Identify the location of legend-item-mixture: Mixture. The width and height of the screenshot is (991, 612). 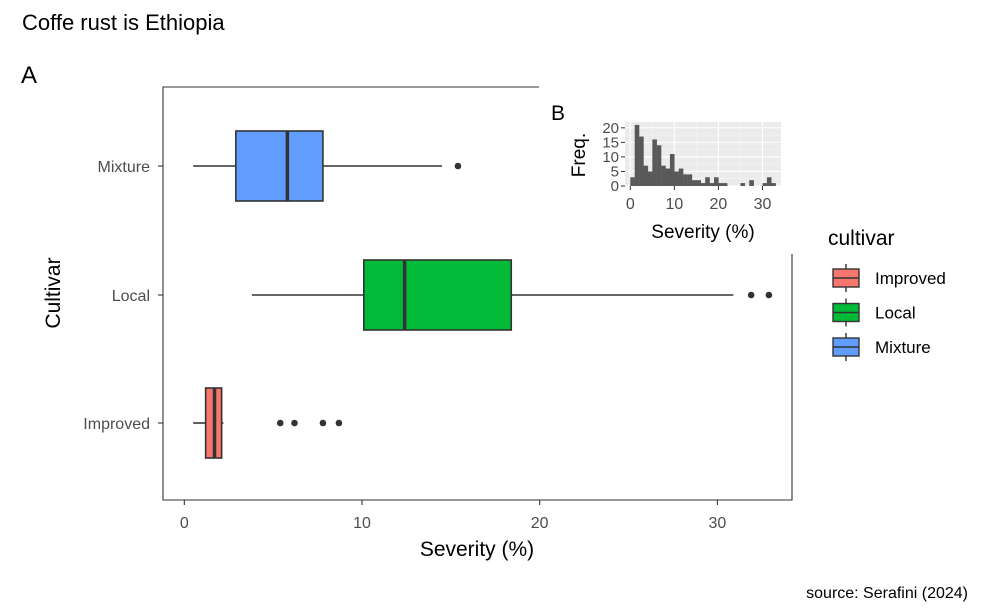
(881, 347).